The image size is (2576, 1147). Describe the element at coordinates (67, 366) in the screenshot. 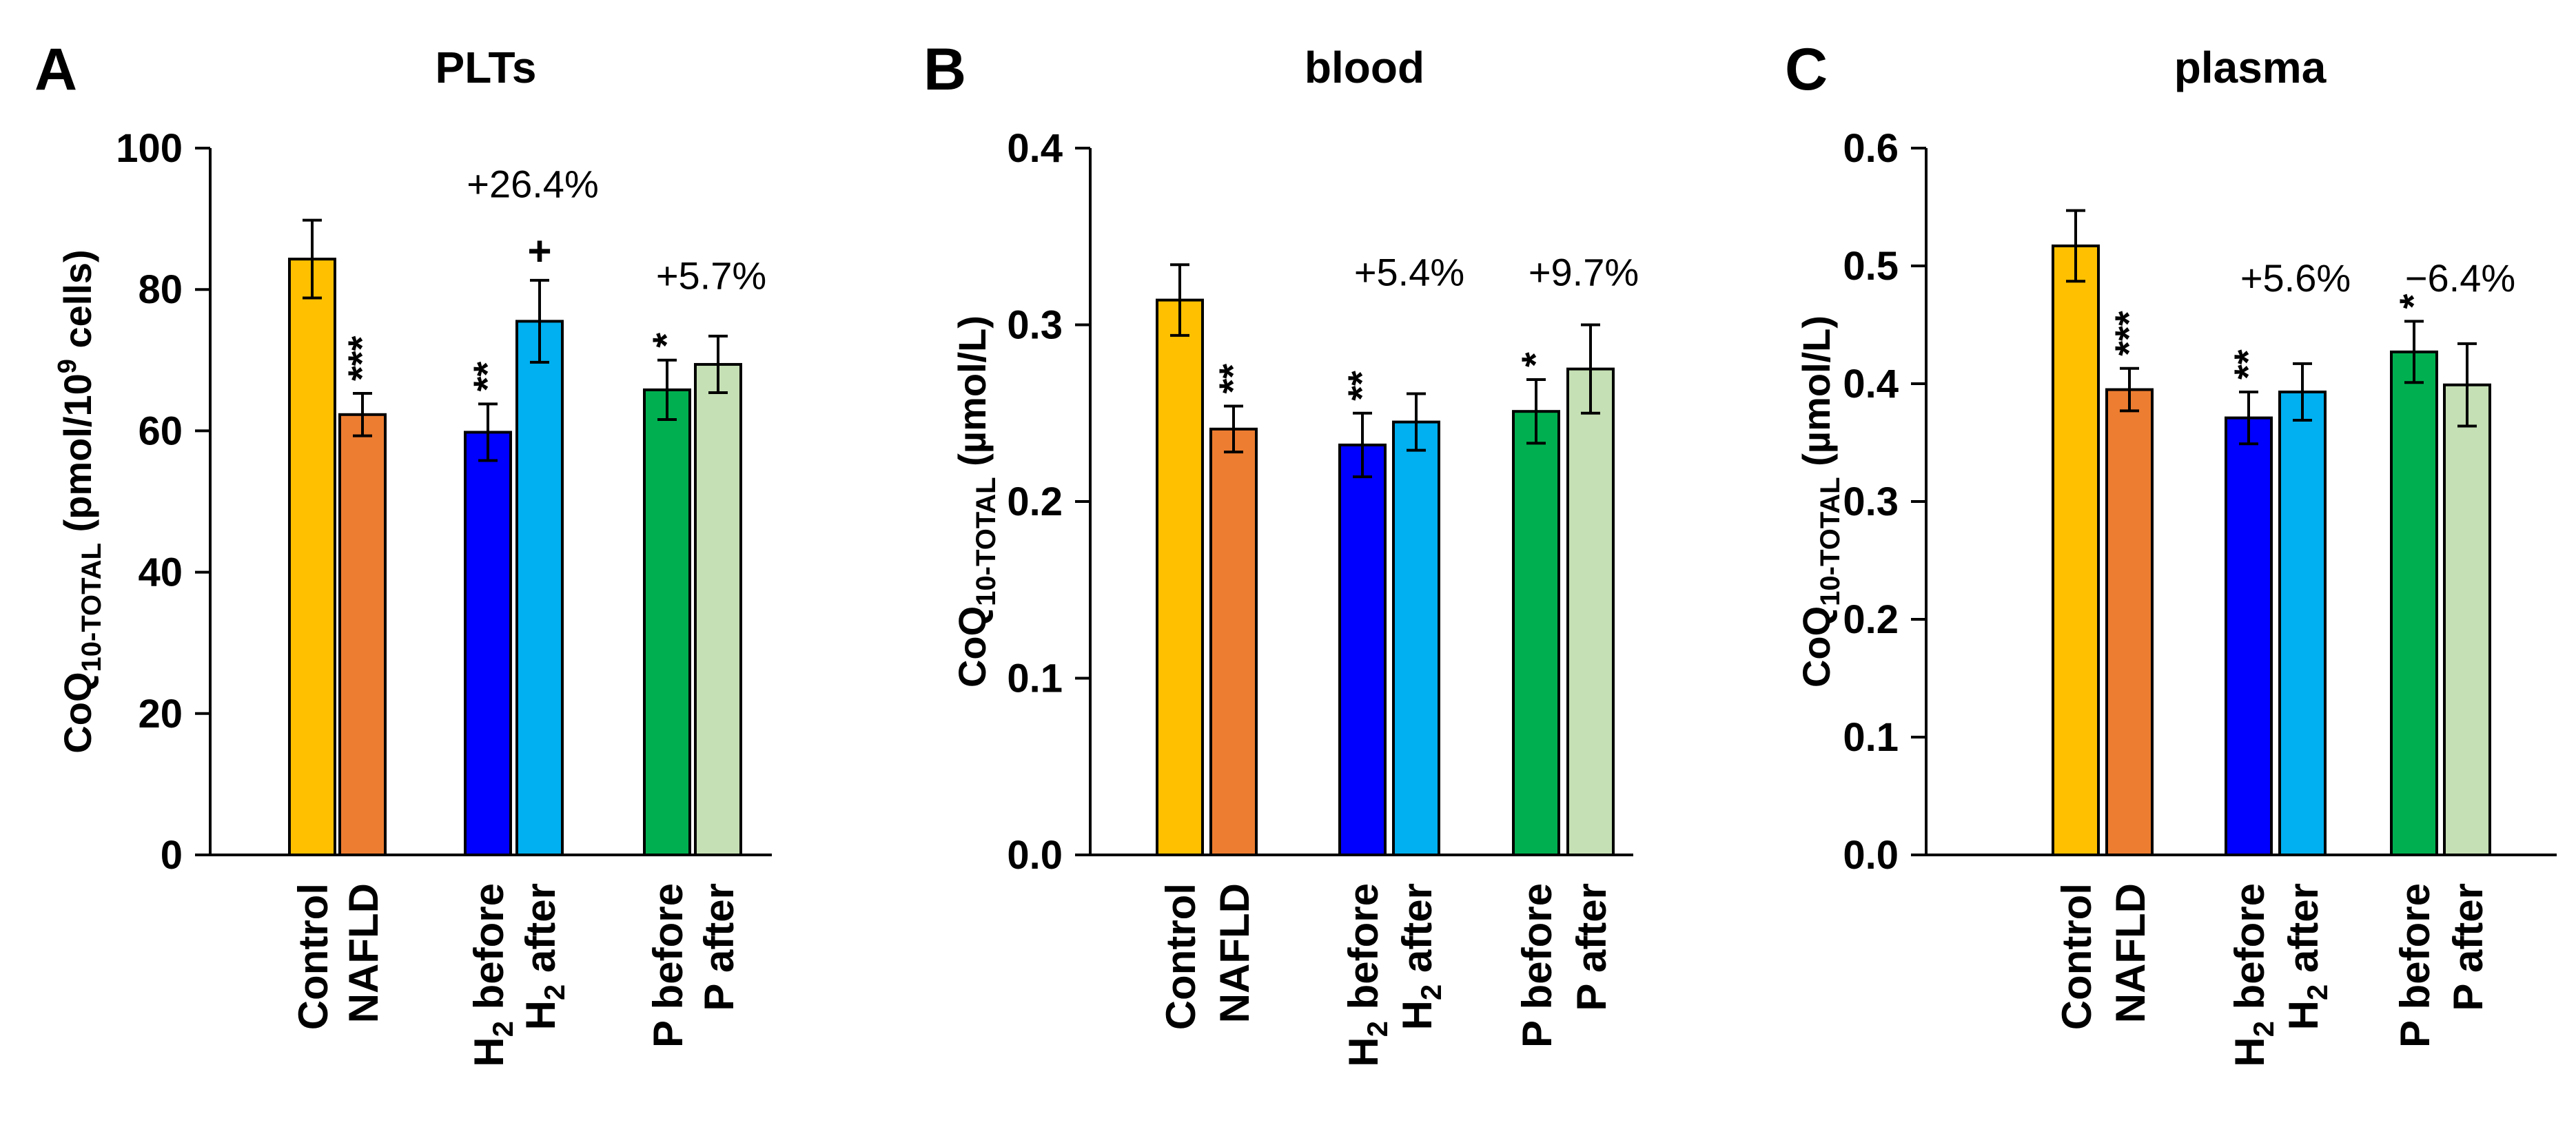

I see `y-axis-title-sup: 9` at that location.